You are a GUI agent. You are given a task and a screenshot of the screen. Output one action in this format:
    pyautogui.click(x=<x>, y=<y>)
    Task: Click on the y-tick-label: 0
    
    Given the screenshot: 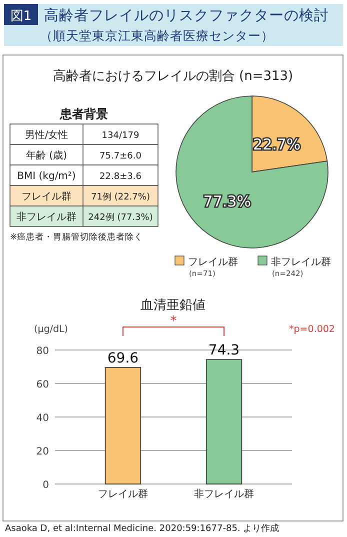 What is the action you would take?
    pyautogui.click(x=45, y=485)
    